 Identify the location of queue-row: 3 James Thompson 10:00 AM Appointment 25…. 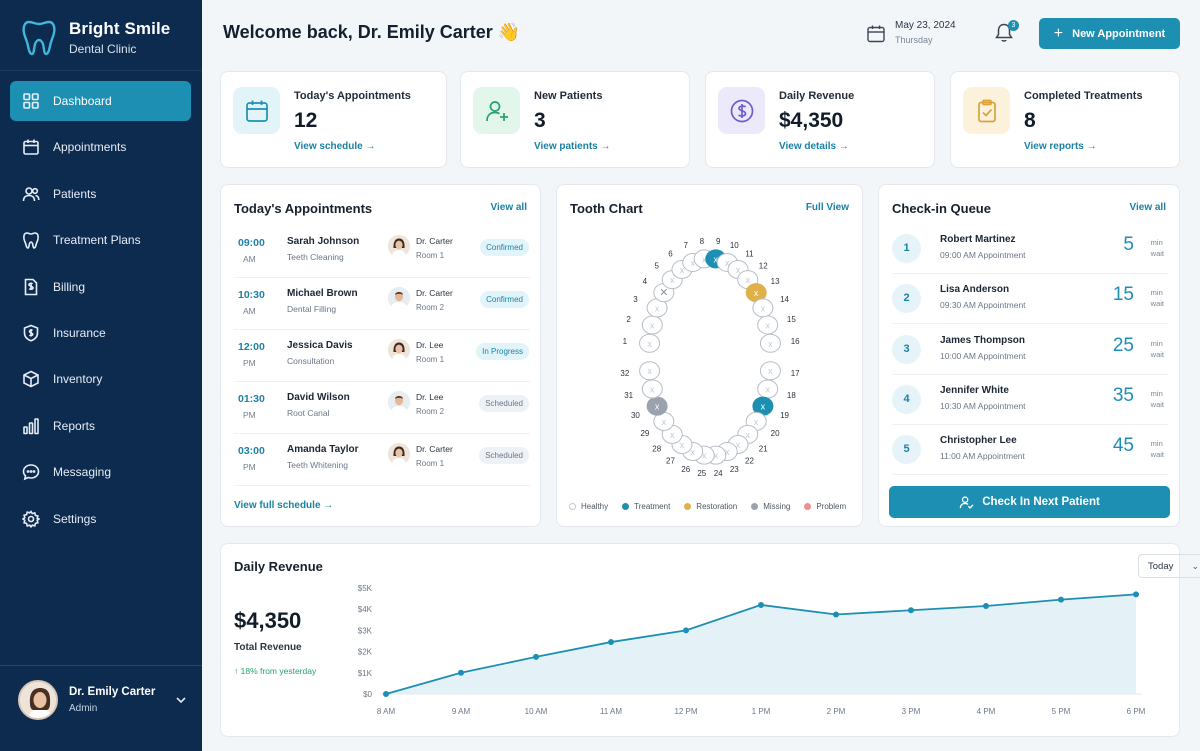
(1030, 350).